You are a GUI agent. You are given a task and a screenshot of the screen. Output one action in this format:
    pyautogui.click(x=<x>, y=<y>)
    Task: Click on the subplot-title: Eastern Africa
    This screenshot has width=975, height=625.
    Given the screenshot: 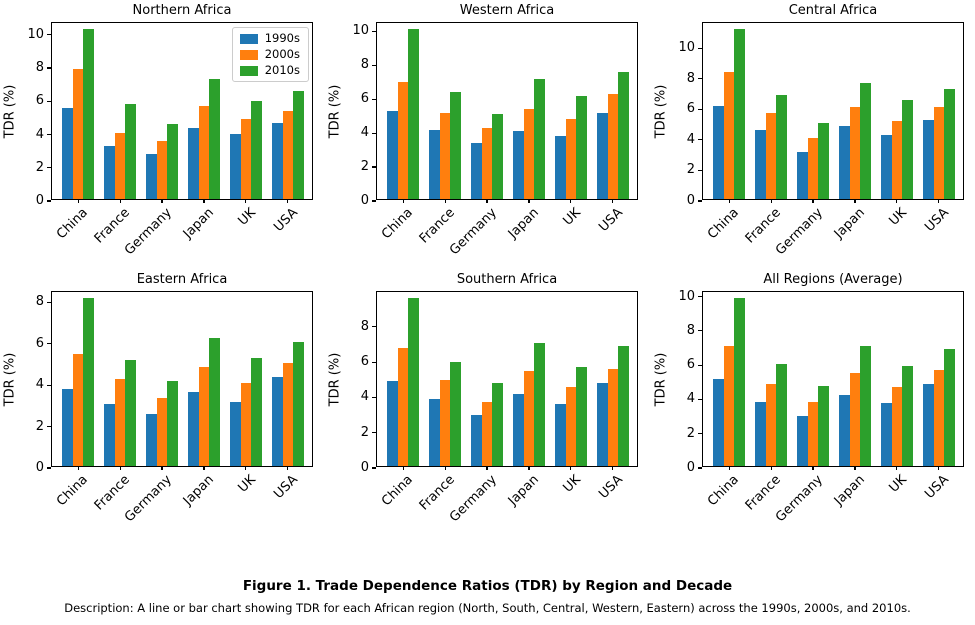 What is the action you would take?
    pyautogui.click(x=182, y=279)
    